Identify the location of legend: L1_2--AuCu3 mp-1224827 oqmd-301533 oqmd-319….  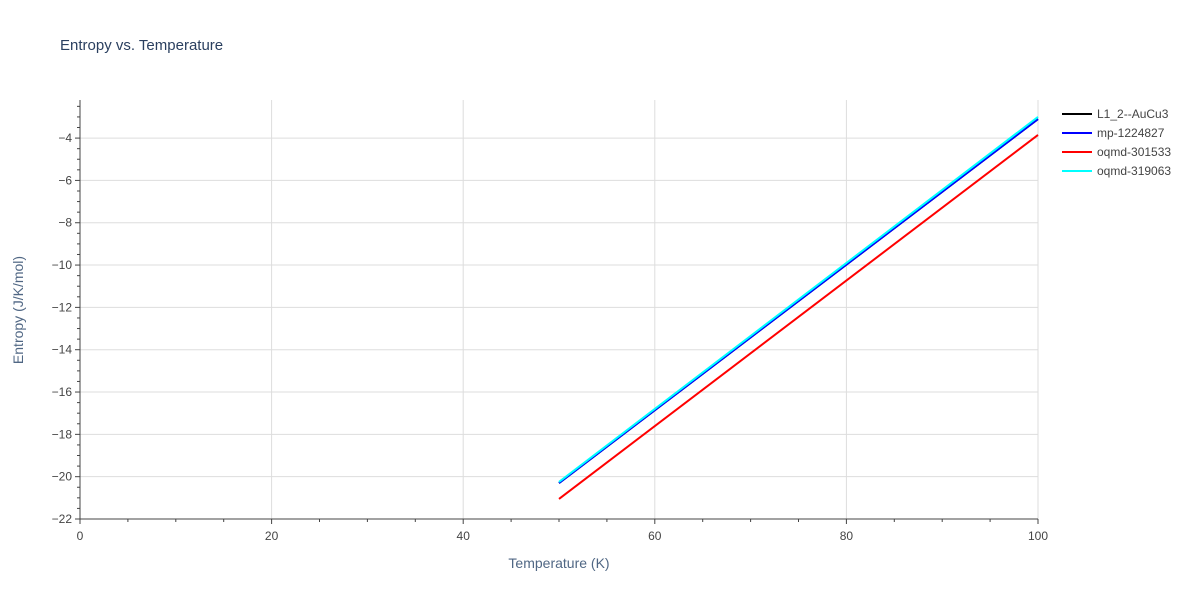
(1116, 142).